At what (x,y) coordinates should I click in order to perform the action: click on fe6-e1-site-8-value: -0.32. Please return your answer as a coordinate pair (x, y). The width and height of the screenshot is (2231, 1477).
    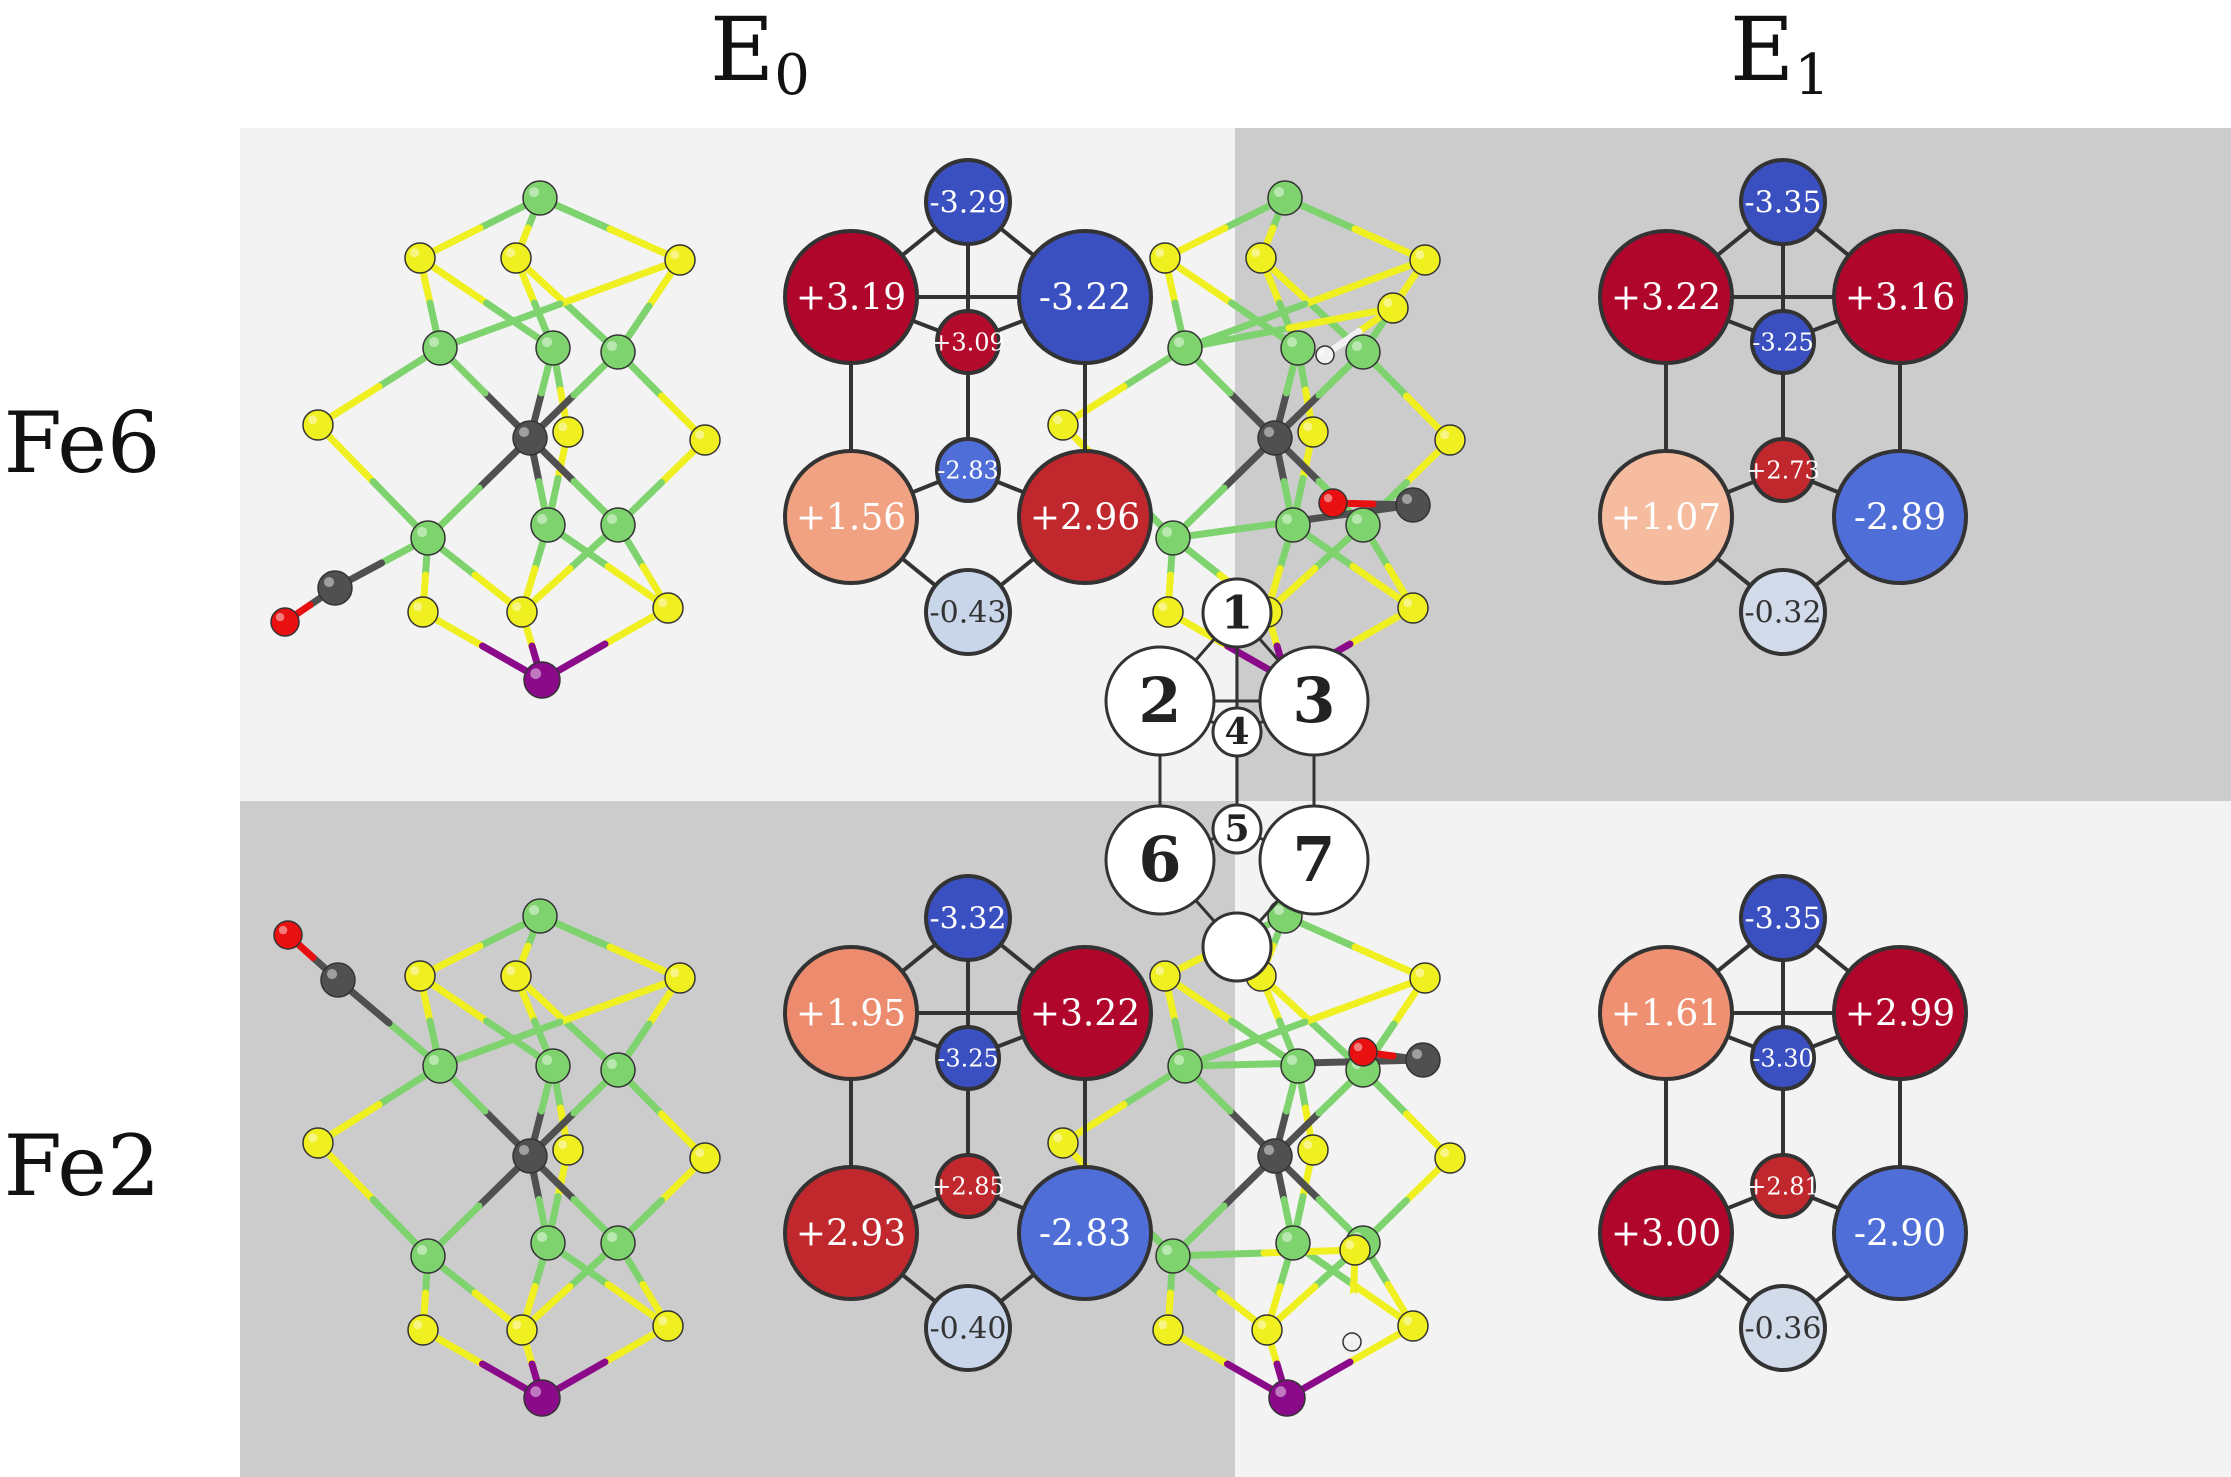
    Looking at the image, I should click on (1783, 613).